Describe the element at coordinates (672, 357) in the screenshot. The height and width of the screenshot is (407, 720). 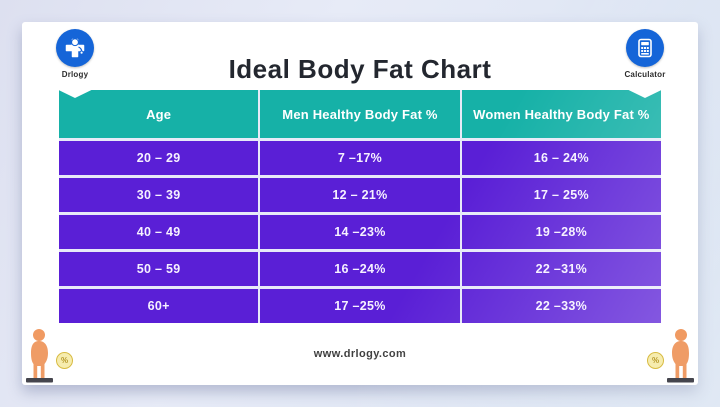
I see `person-on-scale-right-icon: %` at that location.